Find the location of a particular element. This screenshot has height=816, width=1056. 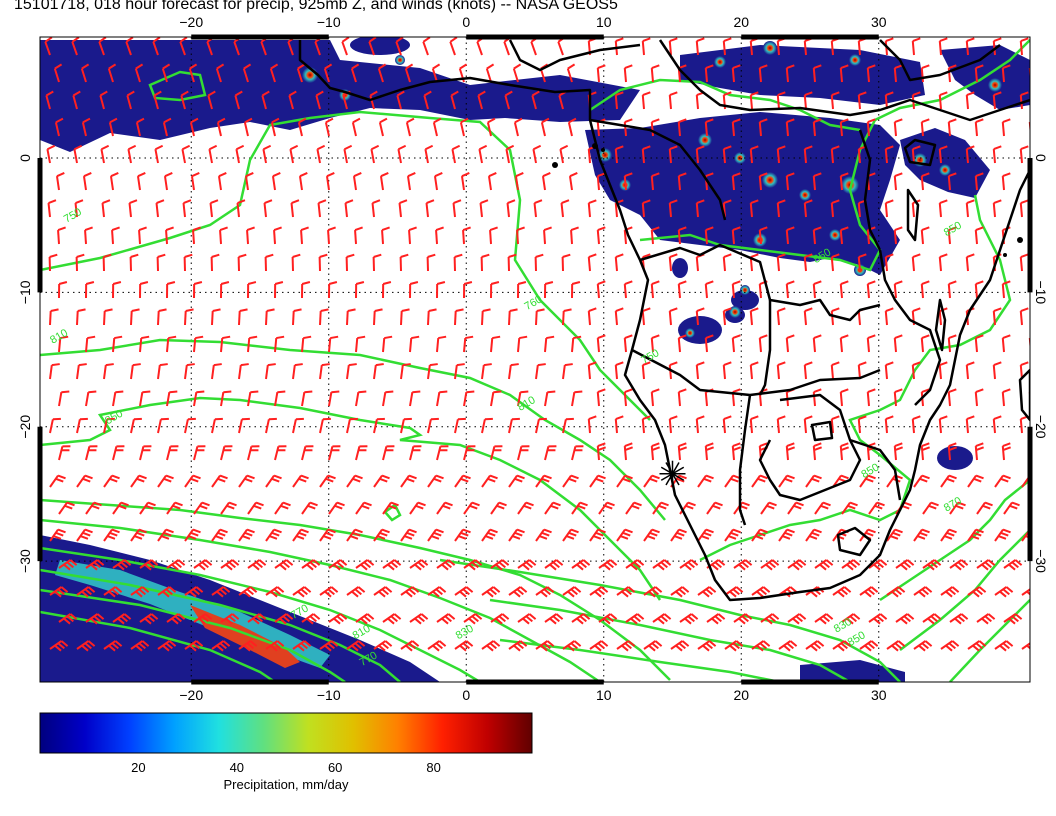

islands is located at coordinates (787, 200).